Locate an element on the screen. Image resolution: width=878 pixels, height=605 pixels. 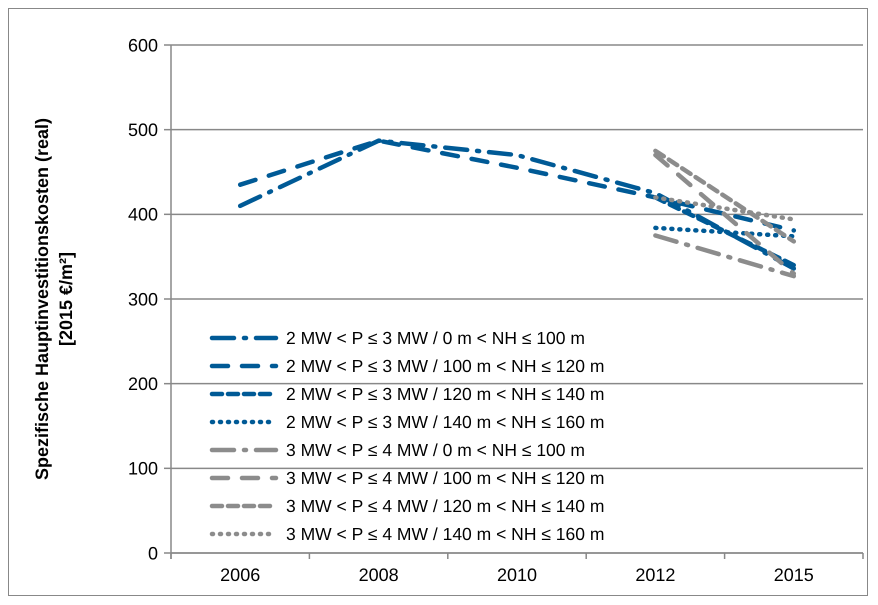
y-tick-label: 500 is located at coordinates (143, 130).